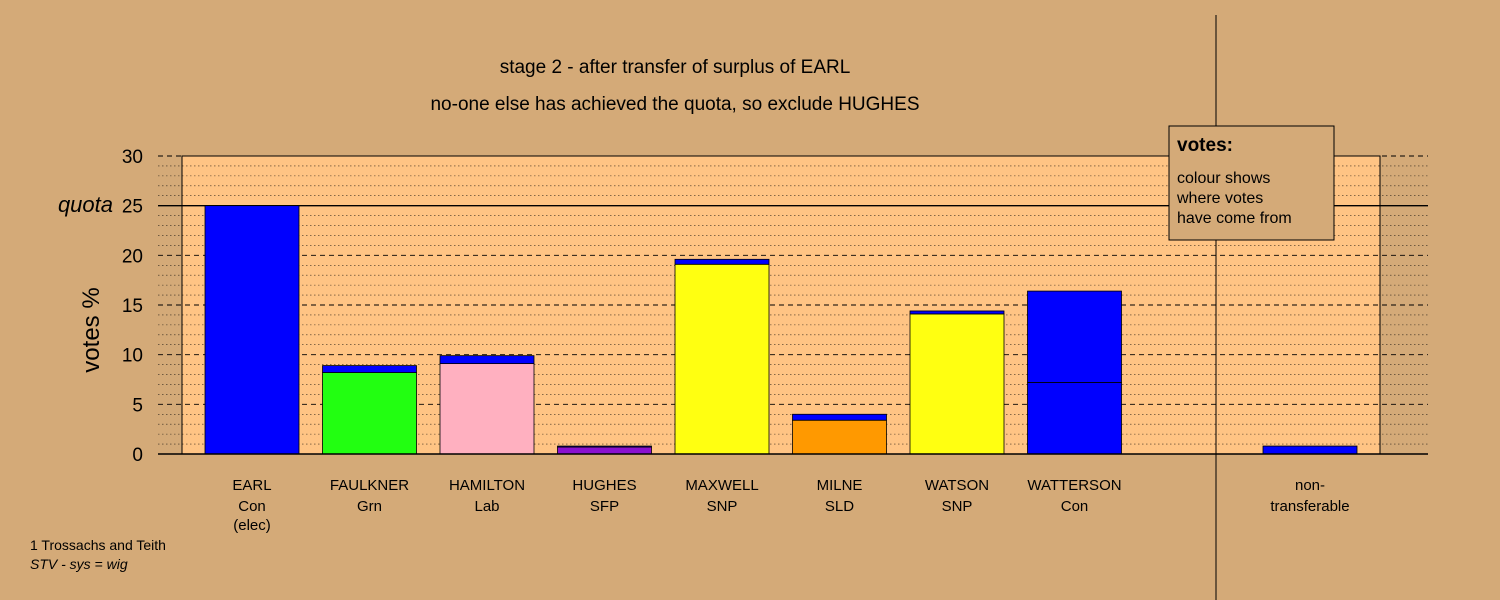  What do you see at coordinates (79, 564) in the screenshot?
I see `system-label: STV - sys = wig` at bounding box center [79, 564].